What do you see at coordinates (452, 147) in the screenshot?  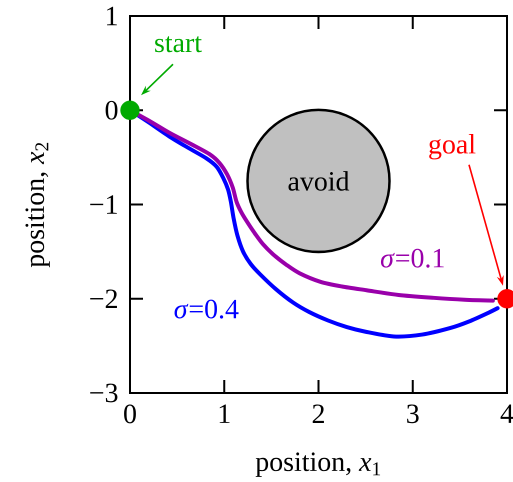 I see `annotation: goal` at bounding box center [452, 147].